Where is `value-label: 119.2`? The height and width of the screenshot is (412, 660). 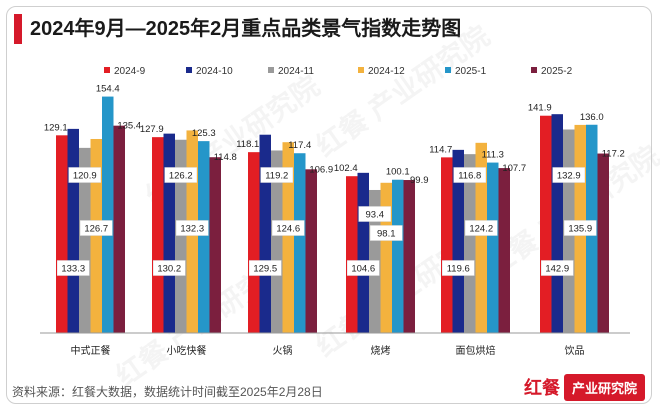
value-label: 119.2 is located at coordinates (276, 176).